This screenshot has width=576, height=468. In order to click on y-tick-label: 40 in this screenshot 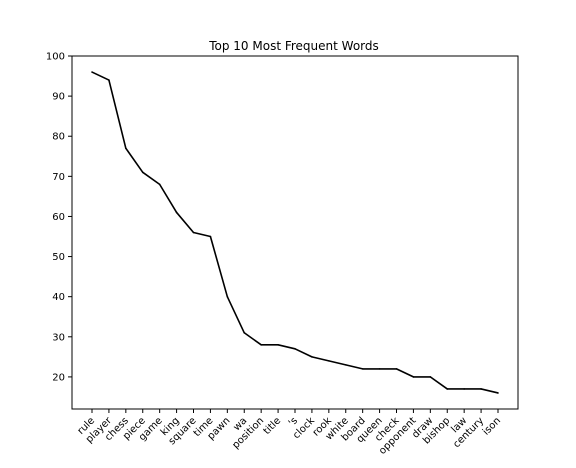, I will do `click(58, 297)`.